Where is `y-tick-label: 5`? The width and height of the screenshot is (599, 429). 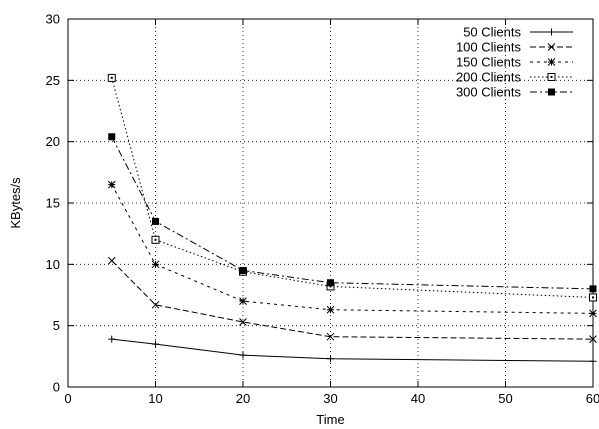
y-tick-label: 5 is located at coordinates (56, 325).